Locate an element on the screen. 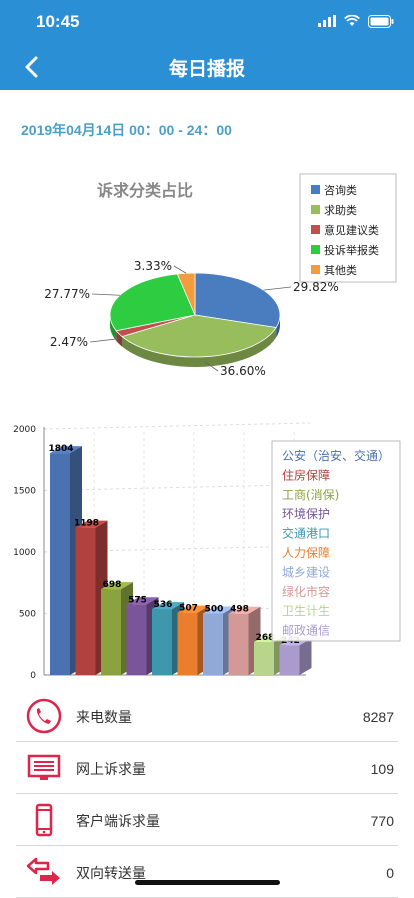 The width and height of the screenshot is (414, 898). mobile-icon is located at coordinates (44, 820).